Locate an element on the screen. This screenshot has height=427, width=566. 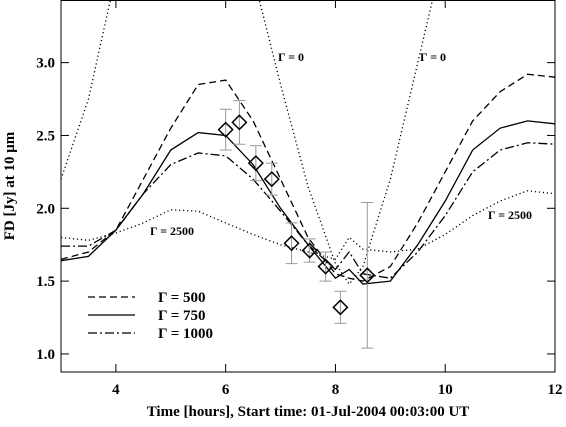
y-tick-label: 2.0 is located at coordinates (45, 209).